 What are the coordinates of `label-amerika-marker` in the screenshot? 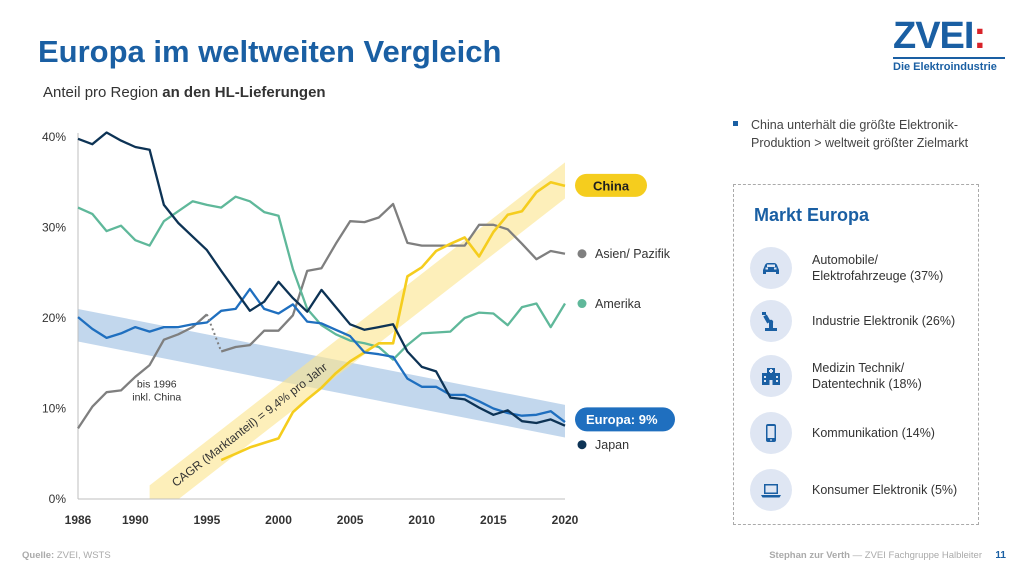 It's located at (582, 304).